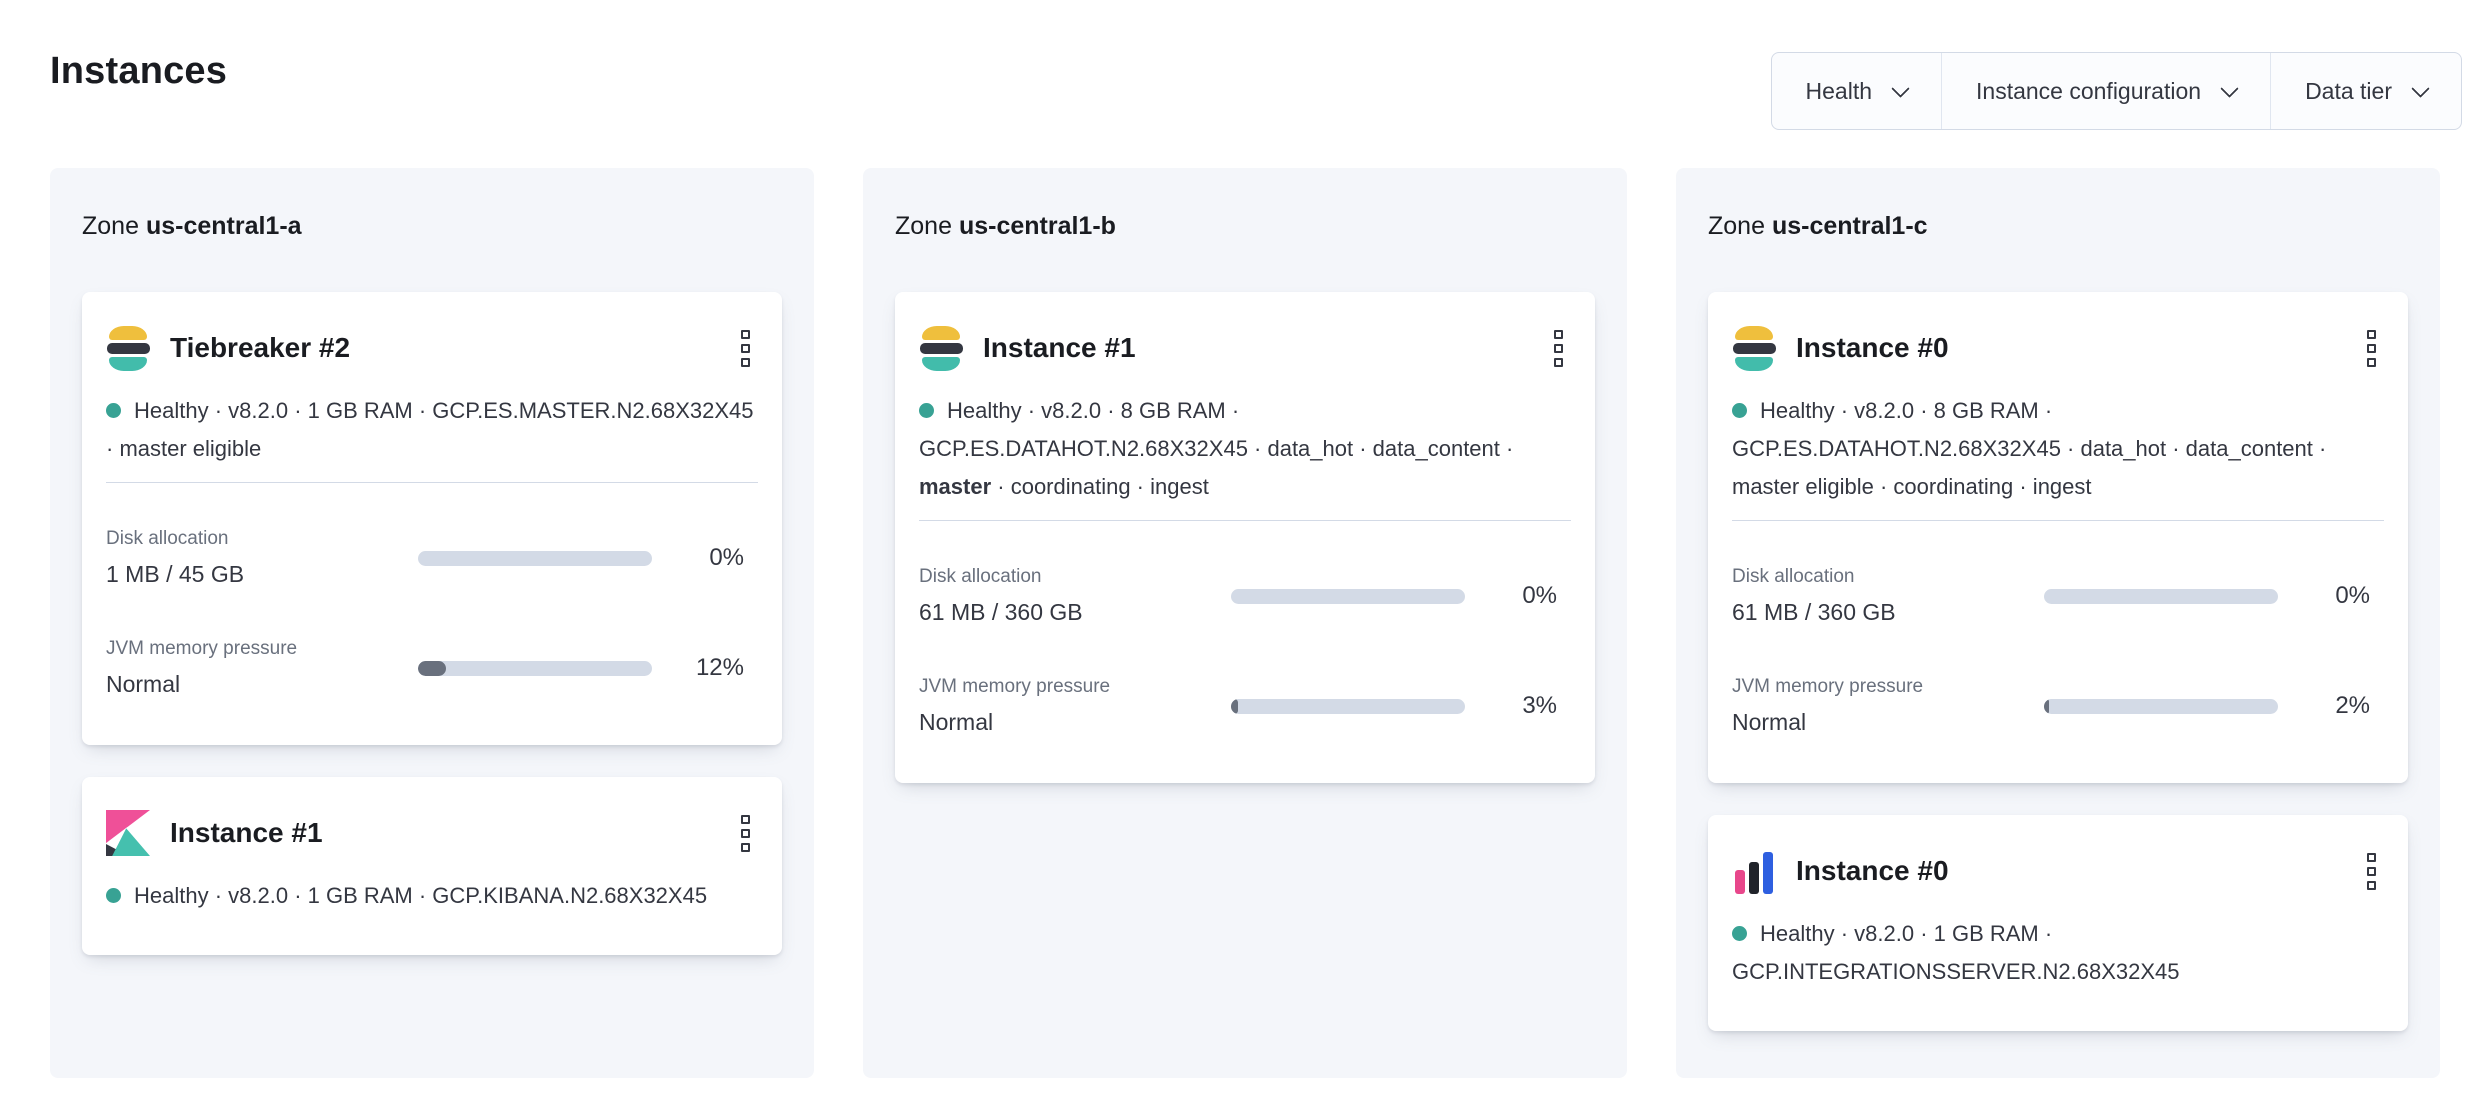  Describe the element at coordinates (1100, 486) in the screenshot. I see `status-text: · coordinating · ingest` at that location.